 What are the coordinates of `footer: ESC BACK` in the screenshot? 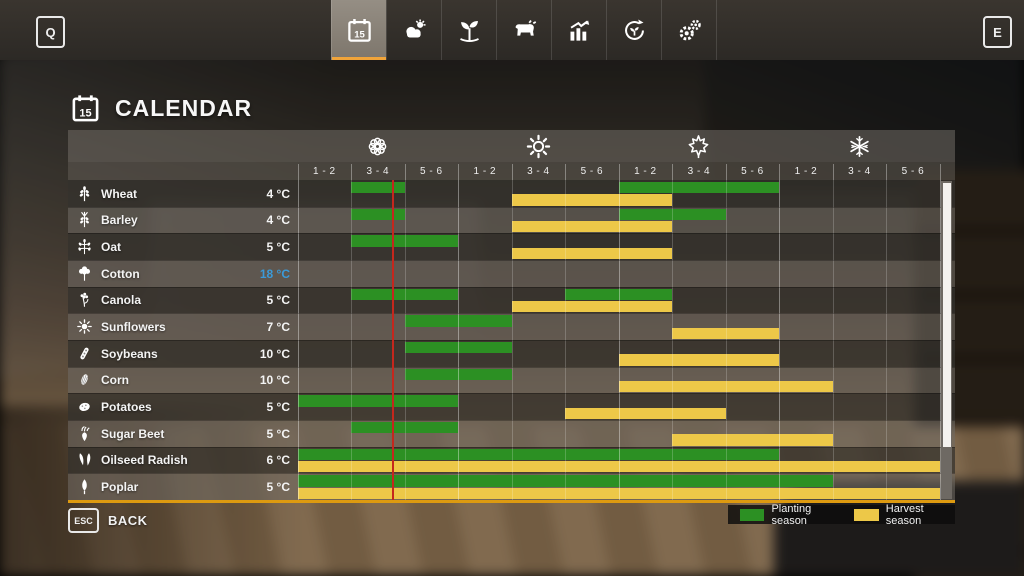 It's located at (108, 520).